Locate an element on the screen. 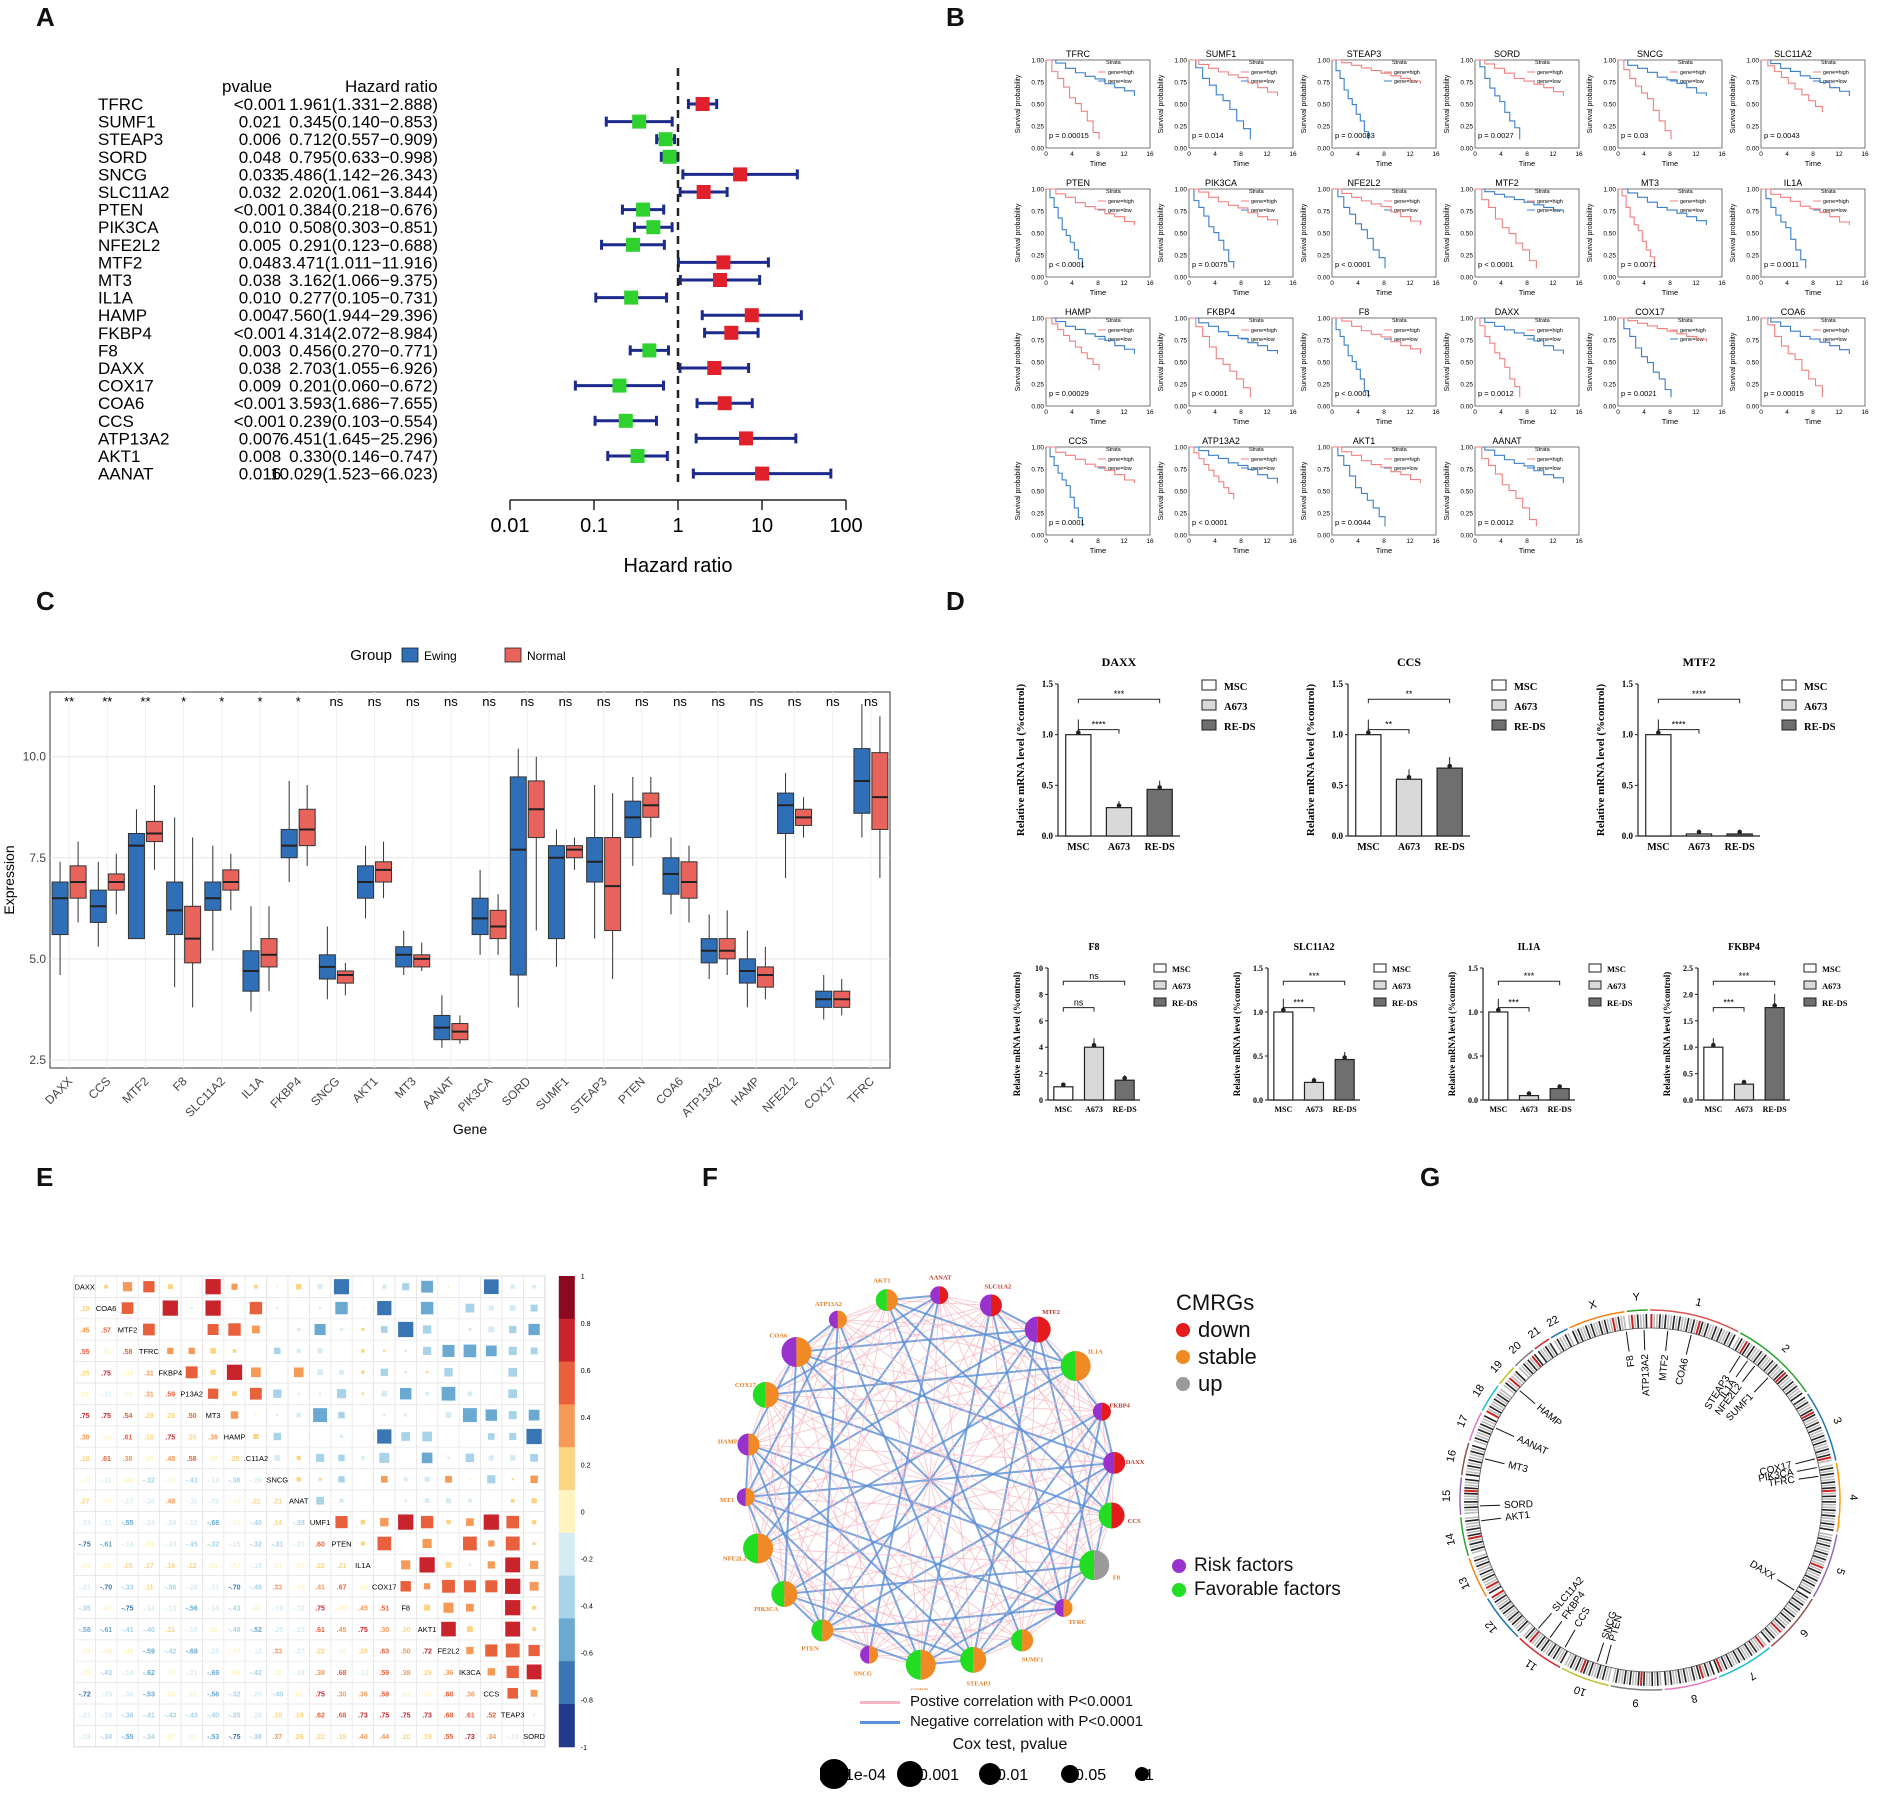 This screenshot has width=1890, height=1799. forest-pvalue: 0.008 is located at coordinates (260, 456).